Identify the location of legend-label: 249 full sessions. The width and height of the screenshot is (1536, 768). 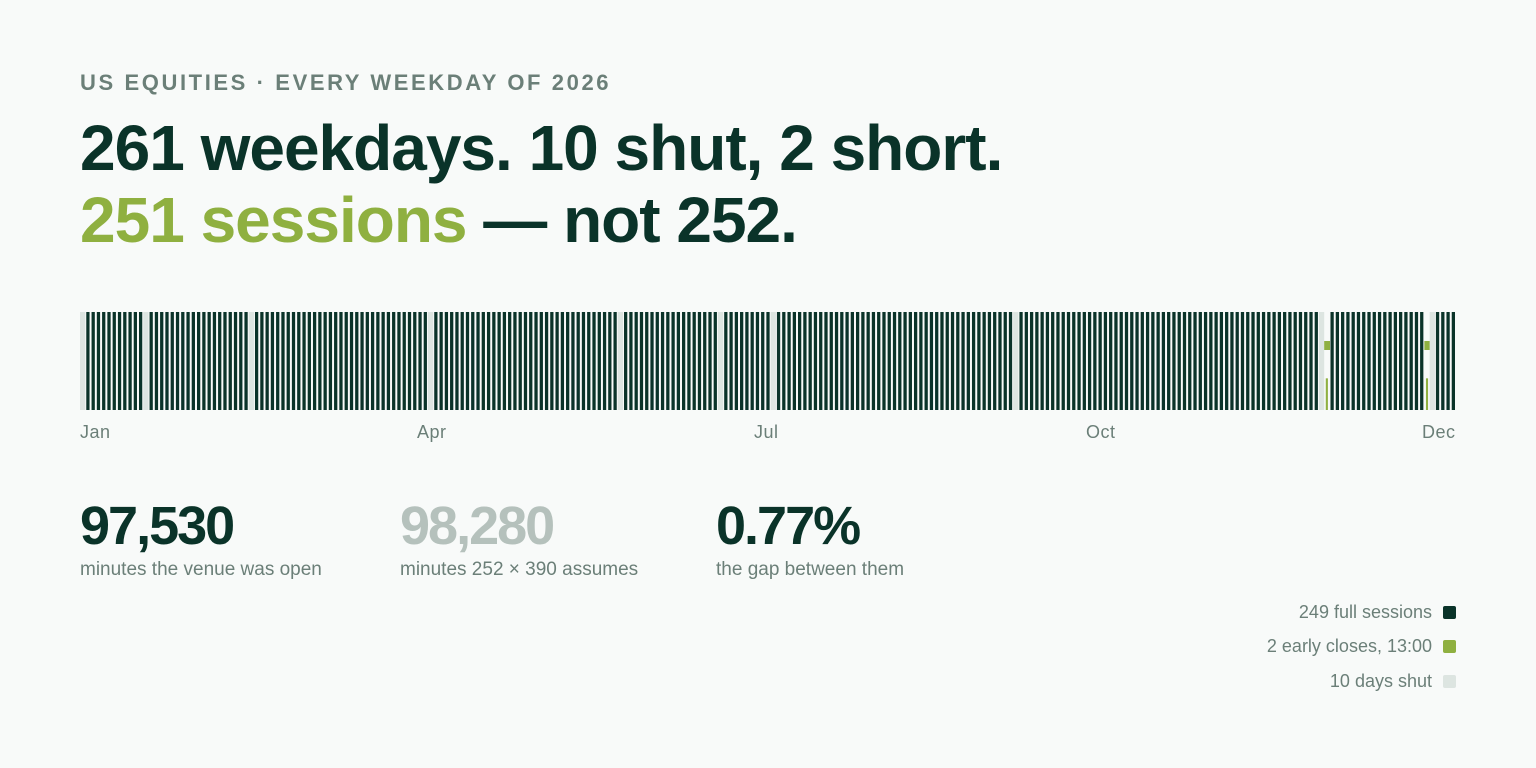
(1365, 611).